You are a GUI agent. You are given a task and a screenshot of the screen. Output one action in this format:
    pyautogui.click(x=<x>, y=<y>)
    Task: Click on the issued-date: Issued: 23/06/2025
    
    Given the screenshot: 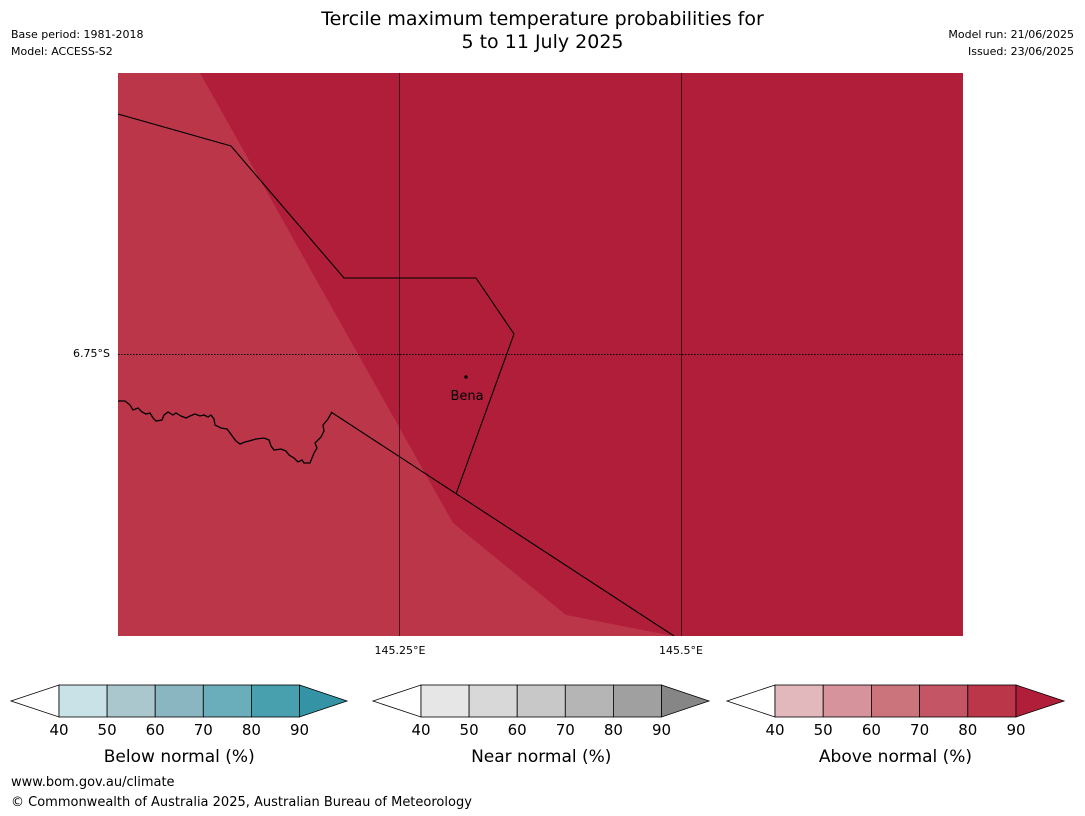 What is the action you would take?
    pyautogui.click(x=1020, y=51)
    